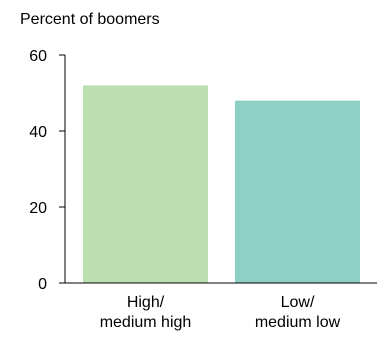  I want to click on y-tick-label: 40, so click(38, 132).